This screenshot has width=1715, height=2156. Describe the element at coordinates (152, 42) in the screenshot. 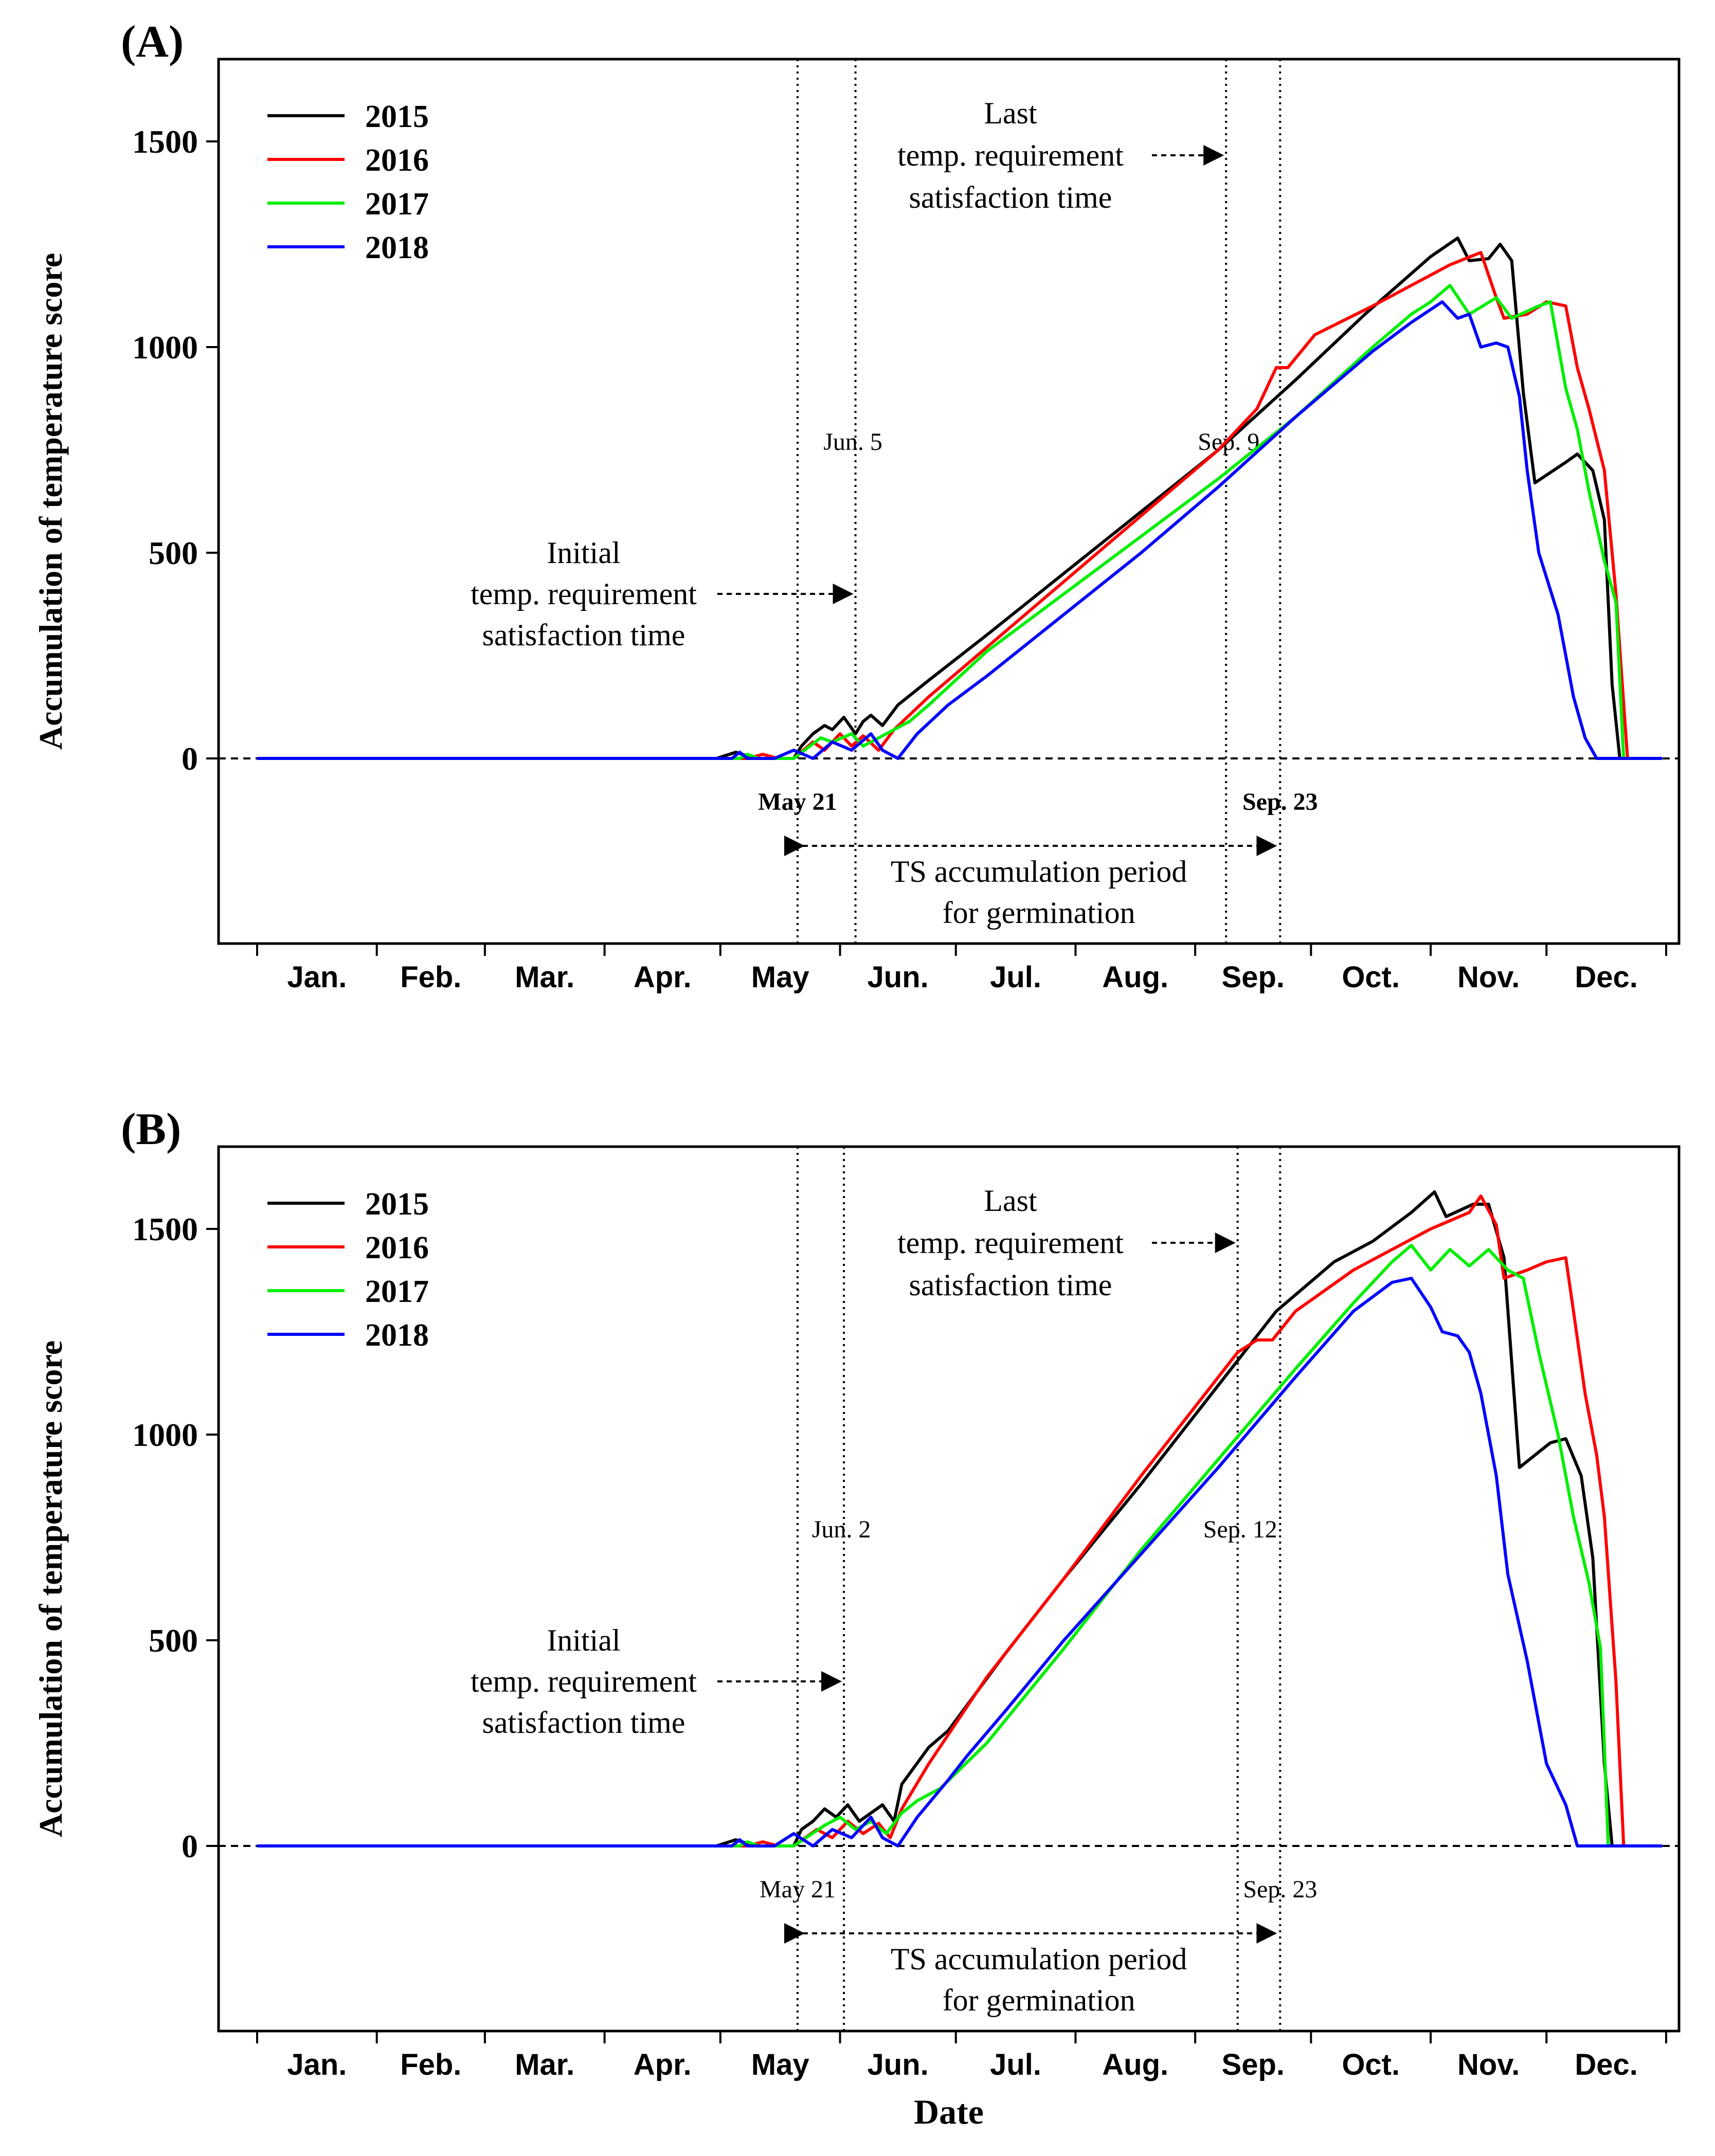

I see `panel-label: (A)` at that location.